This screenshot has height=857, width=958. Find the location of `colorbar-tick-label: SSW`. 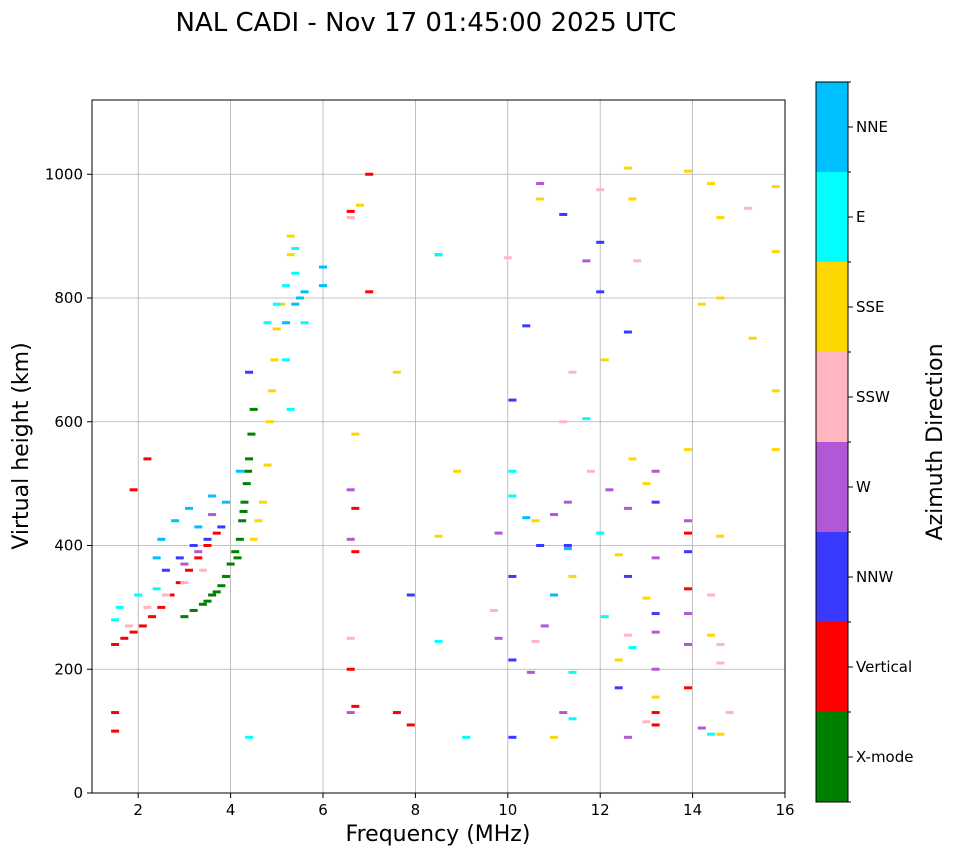

colorbar-tick-label: SSW is located at coordinates (873, 397).